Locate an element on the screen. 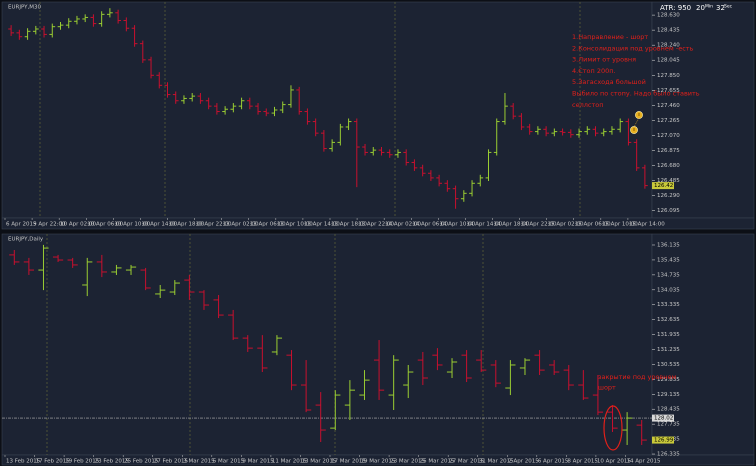  y-tick-label: 129.835 is located at coordinates (668, 380).